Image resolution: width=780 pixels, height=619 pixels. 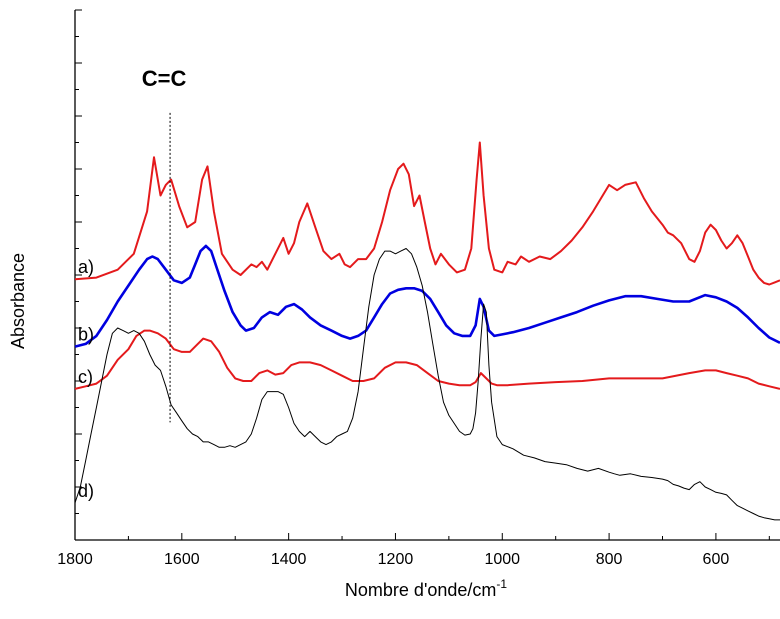 What do you see at coordinates (501, 584) in the screenshot?
I see `x-axis-title-superscript: -1` at bounding box center [501, 584].